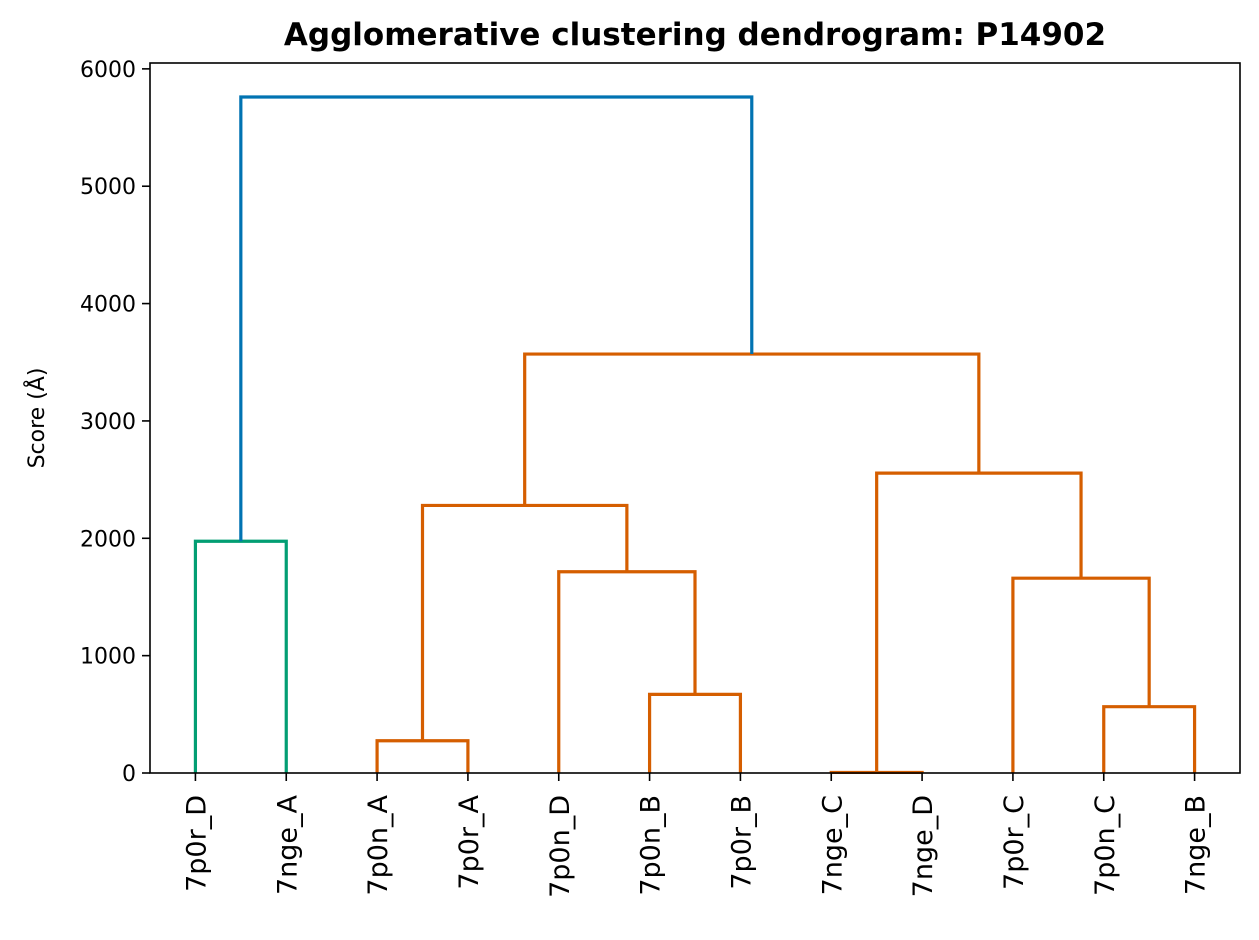 This screenshot has height=940, width=1259. Describe the element at coordinates (741, 842) in the screenshot. I see `leaf-label-7p0r_B: 7p0r_B` at that location.